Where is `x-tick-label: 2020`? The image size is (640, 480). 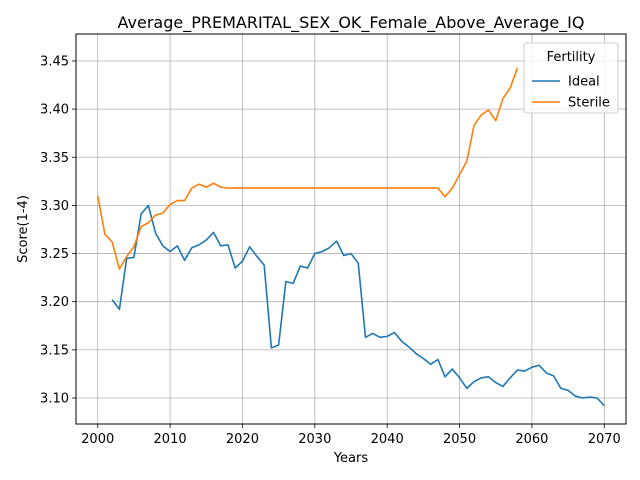 x-tick-label: 2020 is located at coordinates (242, 439).